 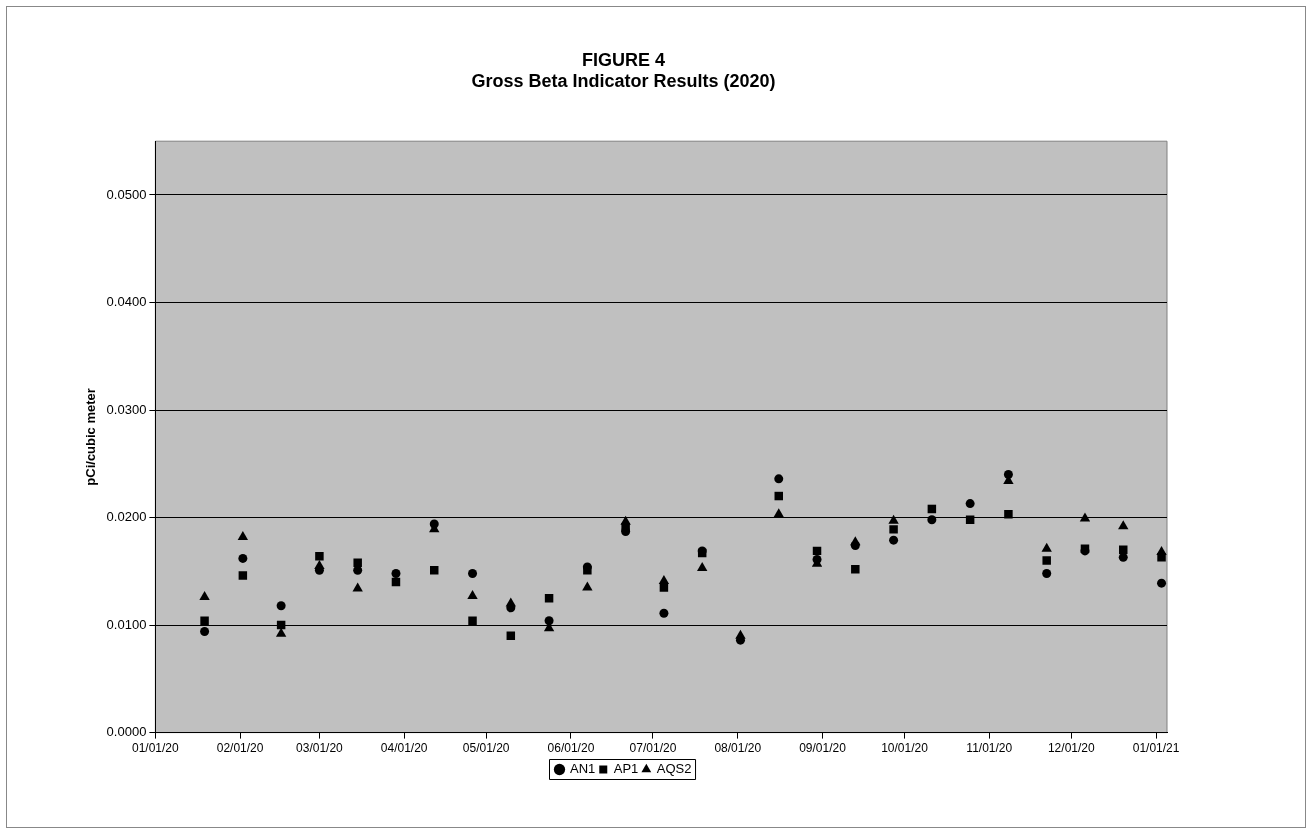 What do you see at coordinates (126, 624) in the screenshot?
I see `y-tick-label: 0.0100` at bounding box center [126, 624].